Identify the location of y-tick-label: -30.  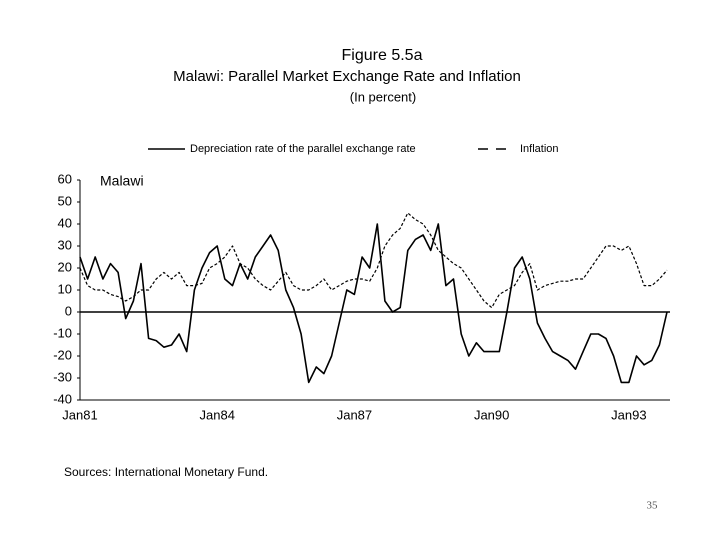
(62, 376).